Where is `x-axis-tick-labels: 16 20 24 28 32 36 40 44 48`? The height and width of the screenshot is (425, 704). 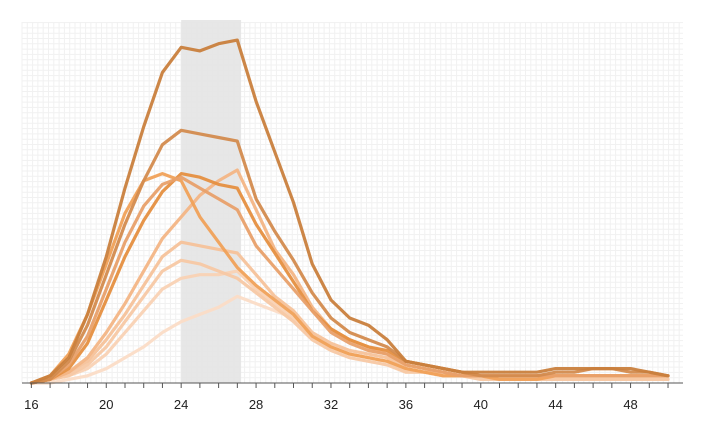
x-axis-tick-labels: 16 20 24 28 32 36 40 44 48 is located at coordinates (331, 404).